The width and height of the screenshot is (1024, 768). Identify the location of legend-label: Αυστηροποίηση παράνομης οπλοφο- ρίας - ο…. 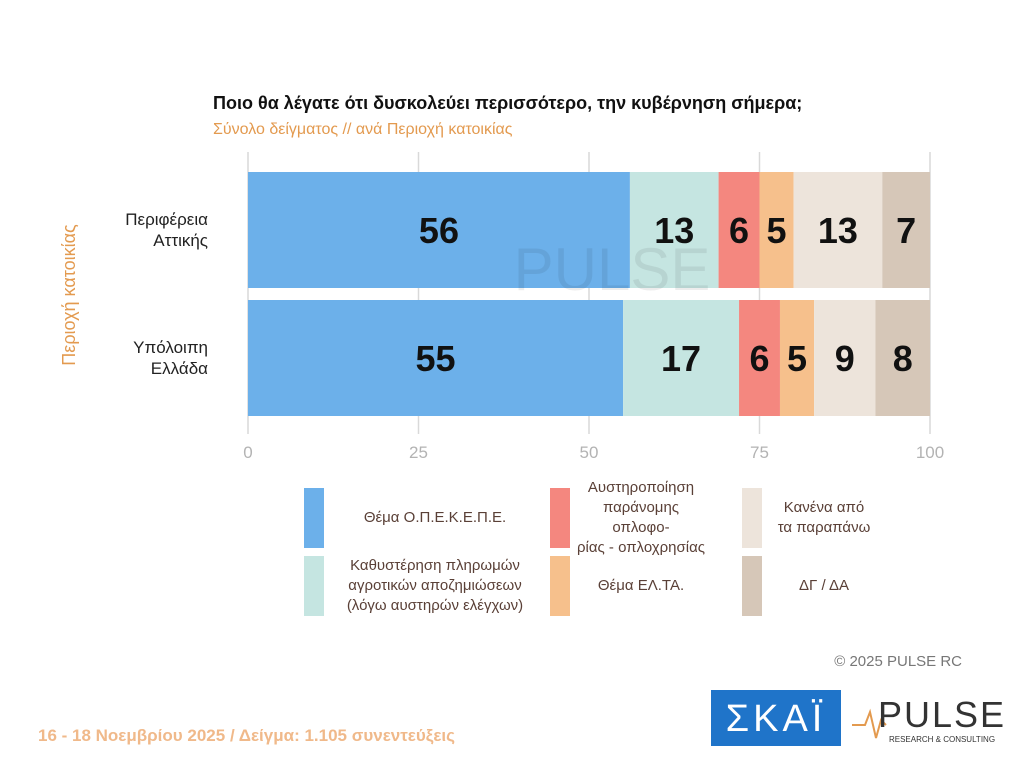
(641, 517).